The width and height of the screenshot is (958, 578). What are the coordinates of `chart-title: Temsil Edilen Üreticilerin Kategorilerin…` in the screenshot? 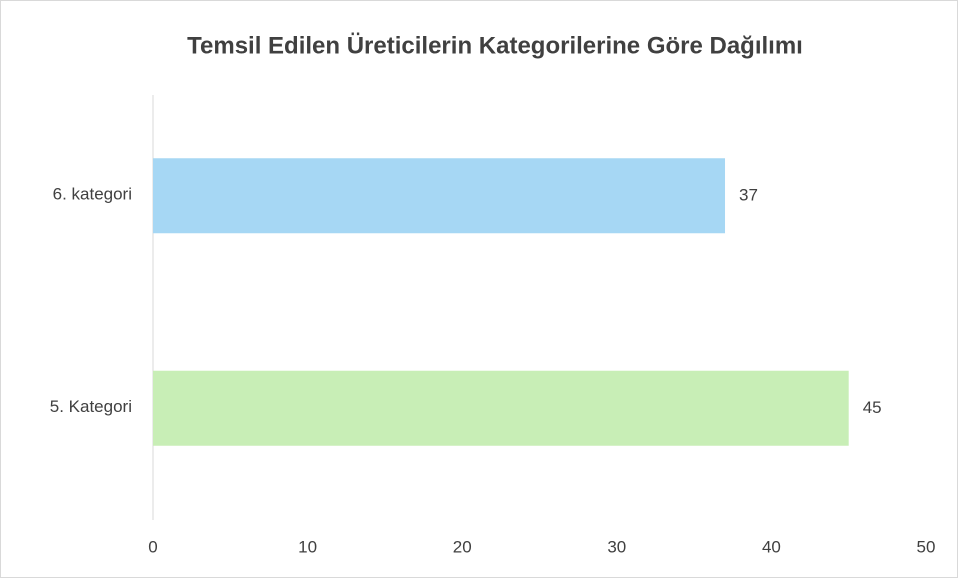 It's located at (495, 45).